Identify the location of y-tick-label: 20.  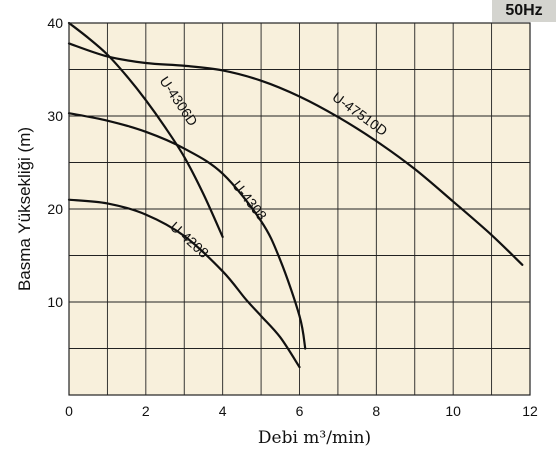
(55, 209).